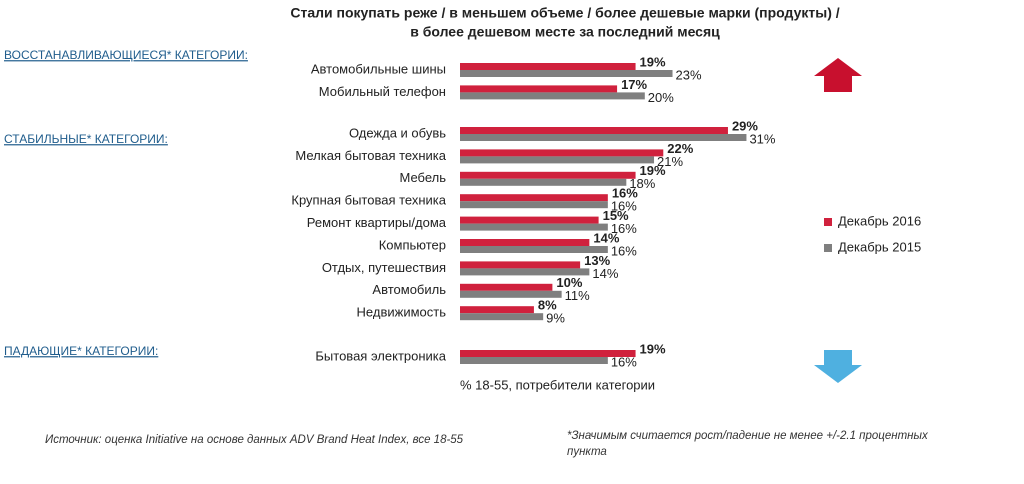  I want to click on value-label: 17%, so click(634, 84).